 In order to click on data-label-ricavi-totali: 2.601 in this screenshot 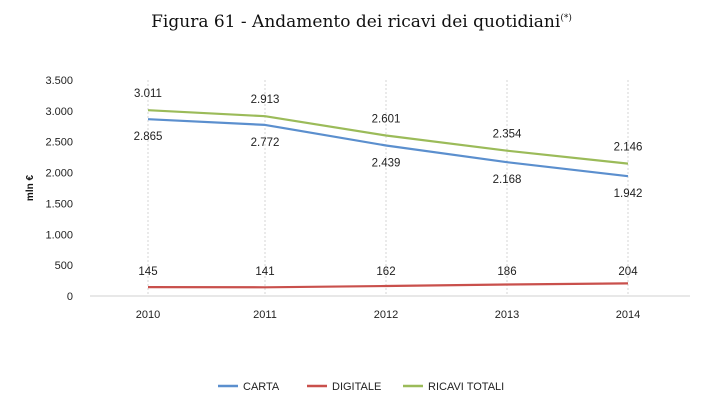, I will do `click(386, 119)`.